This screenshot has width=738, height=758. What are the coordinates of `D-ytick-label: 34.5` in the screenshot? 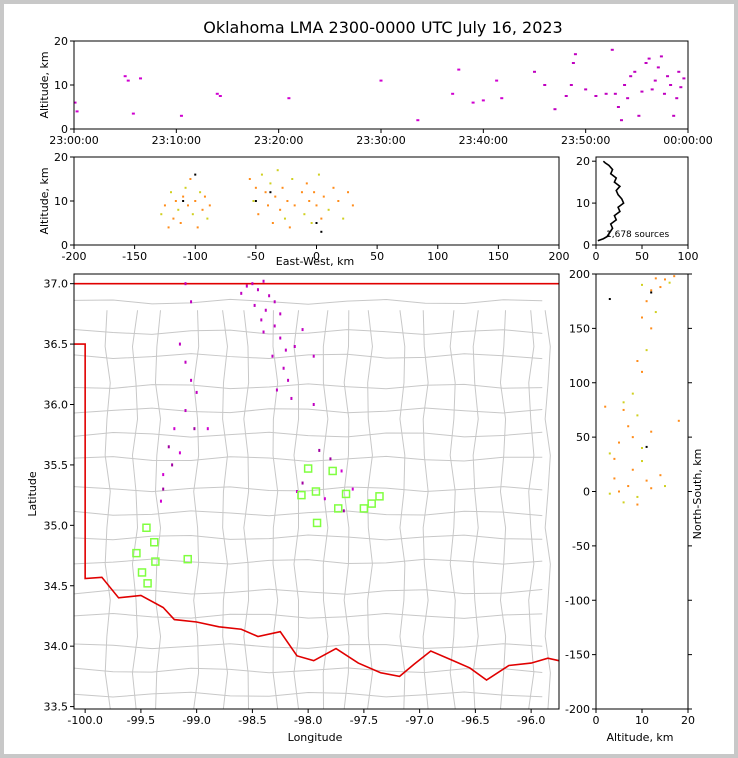 It's located at (56, 586).